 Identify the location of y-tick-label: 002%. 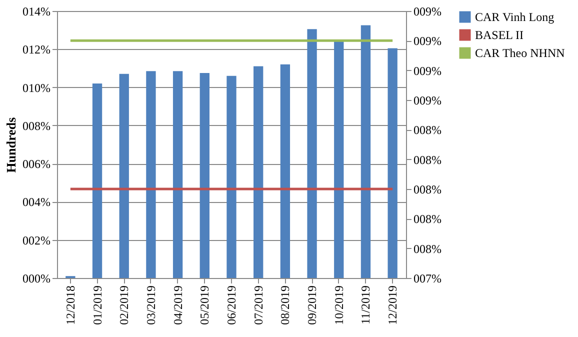
(36, 240).